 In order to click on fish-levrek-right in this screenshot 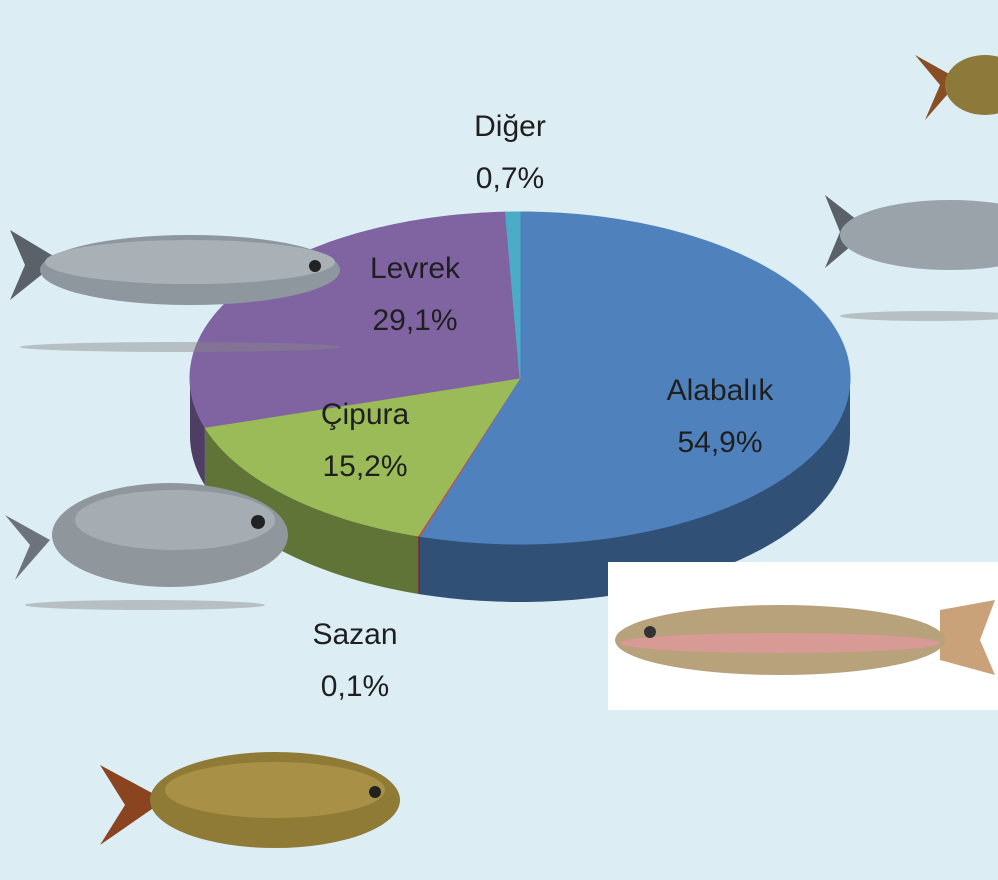, I will do `click(911, 232)`.